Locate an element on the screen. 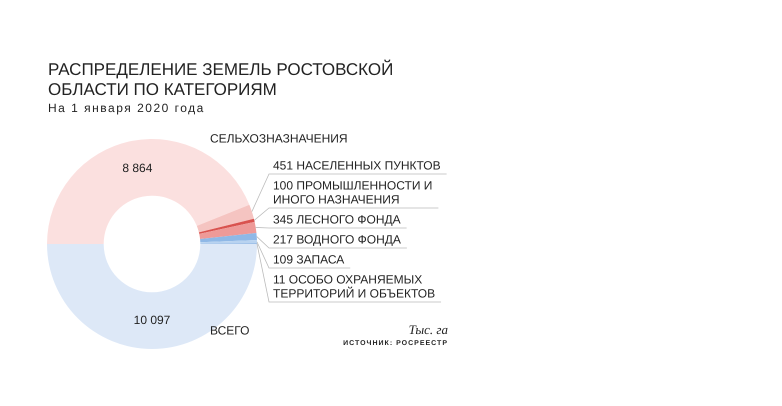 Image resolution: width=782 pixels, height=406 pixels. slice-label: 345 ЛЕСНОГО ФОНДА is located at coordinates (337, 219).